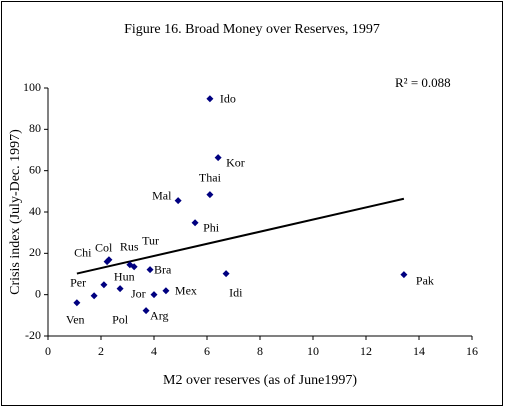 Image resolution: width=505 pixels, height=408 pixels. I want to click on y-tick-label: 0, so click(38, 293).